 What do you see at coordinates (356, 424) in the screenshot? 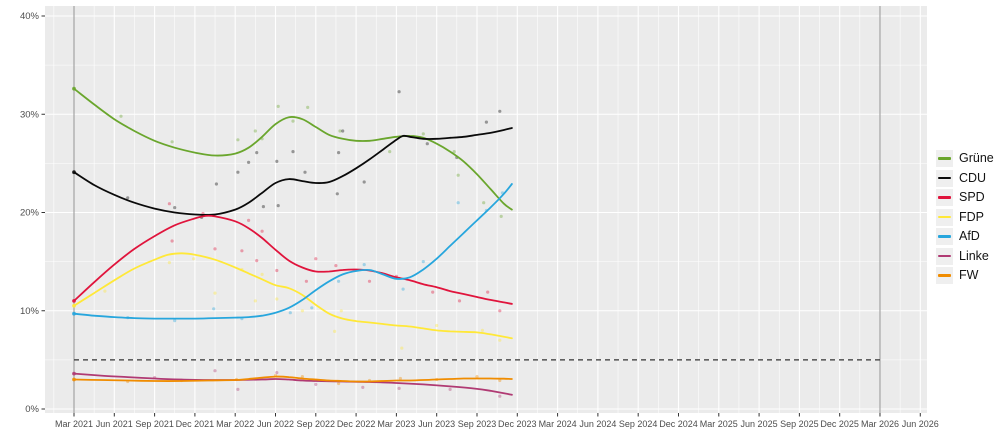
I see `x-axis-tick-label: Dec 2022` at bounding box center [356, 424].